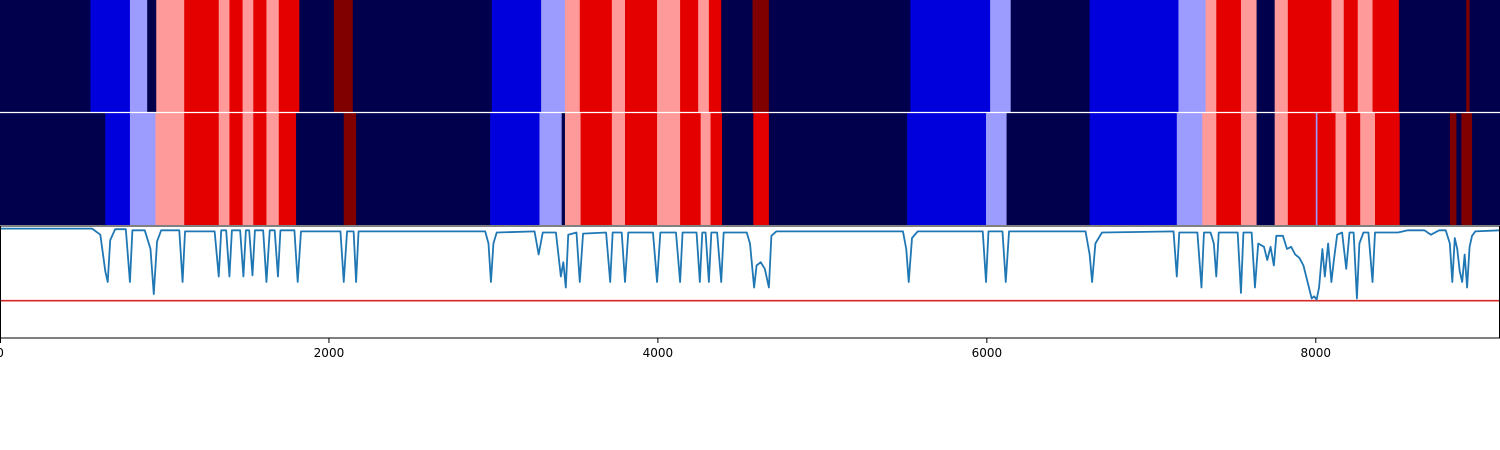  Describe the element at coordinates (329, 353) in the screenshot. I see `x-tick-label: 2000` at that location.